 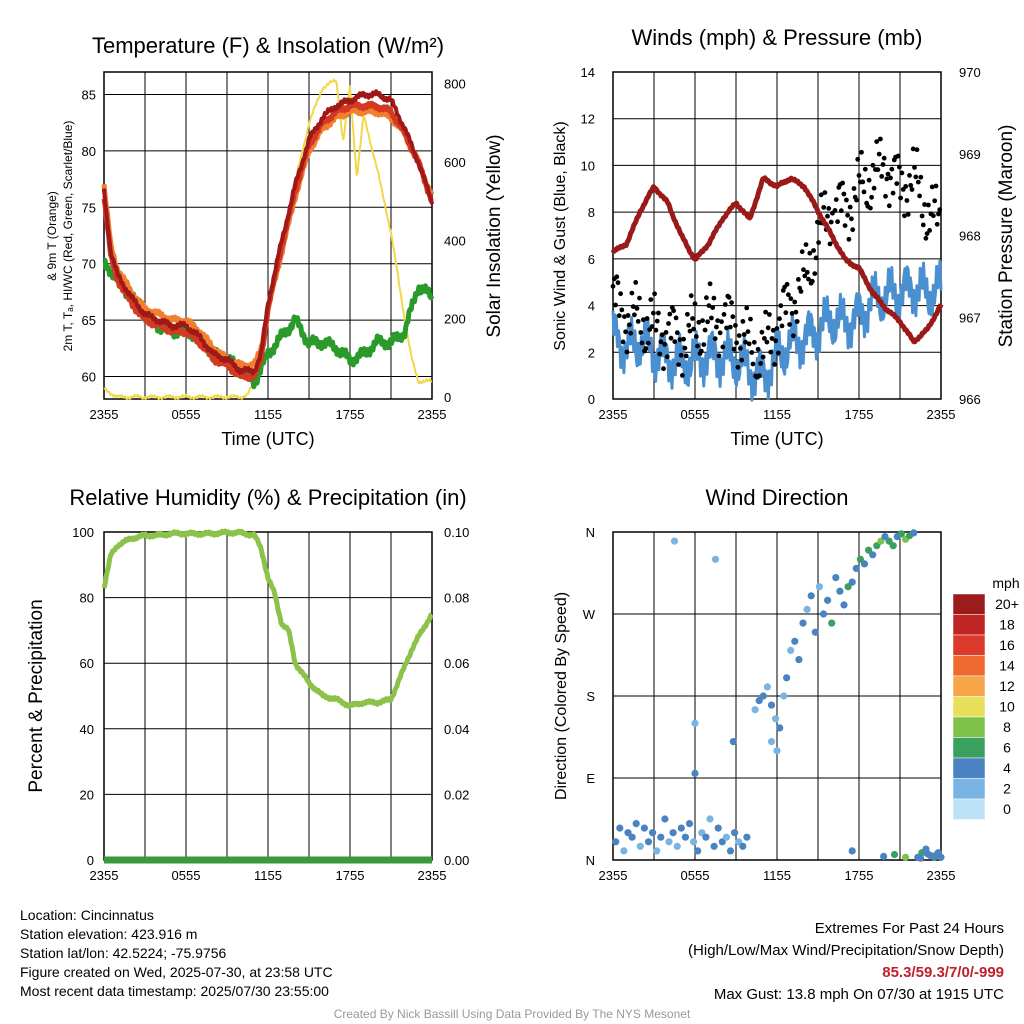 I want to click on y2-tick-label: 0.00, so click(x=456, y=860).